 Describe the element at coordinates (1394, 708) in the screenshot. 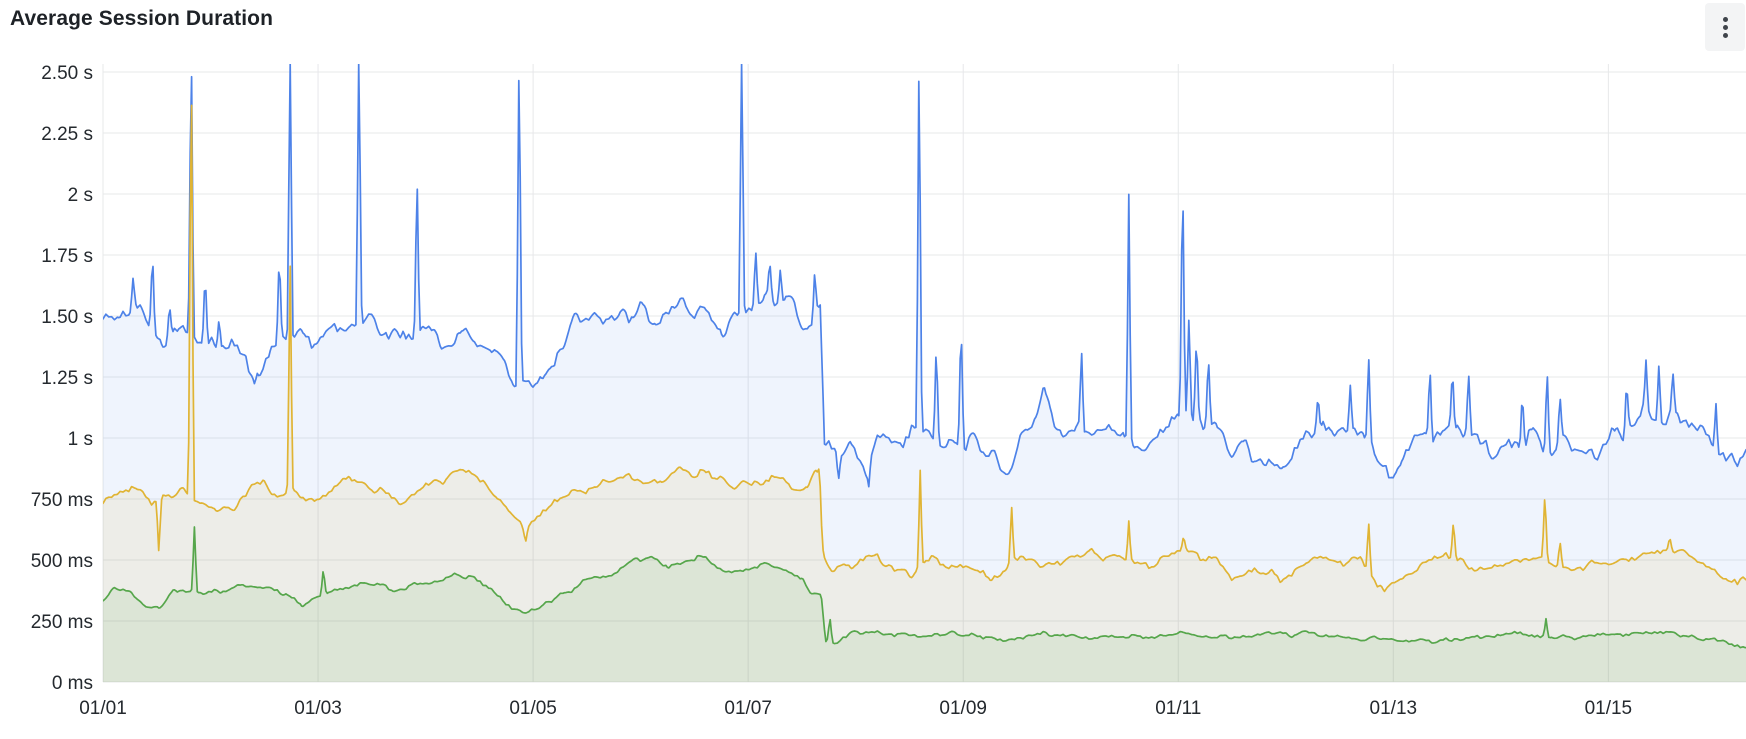

I see `x-tick-label: 01/13` at that location.